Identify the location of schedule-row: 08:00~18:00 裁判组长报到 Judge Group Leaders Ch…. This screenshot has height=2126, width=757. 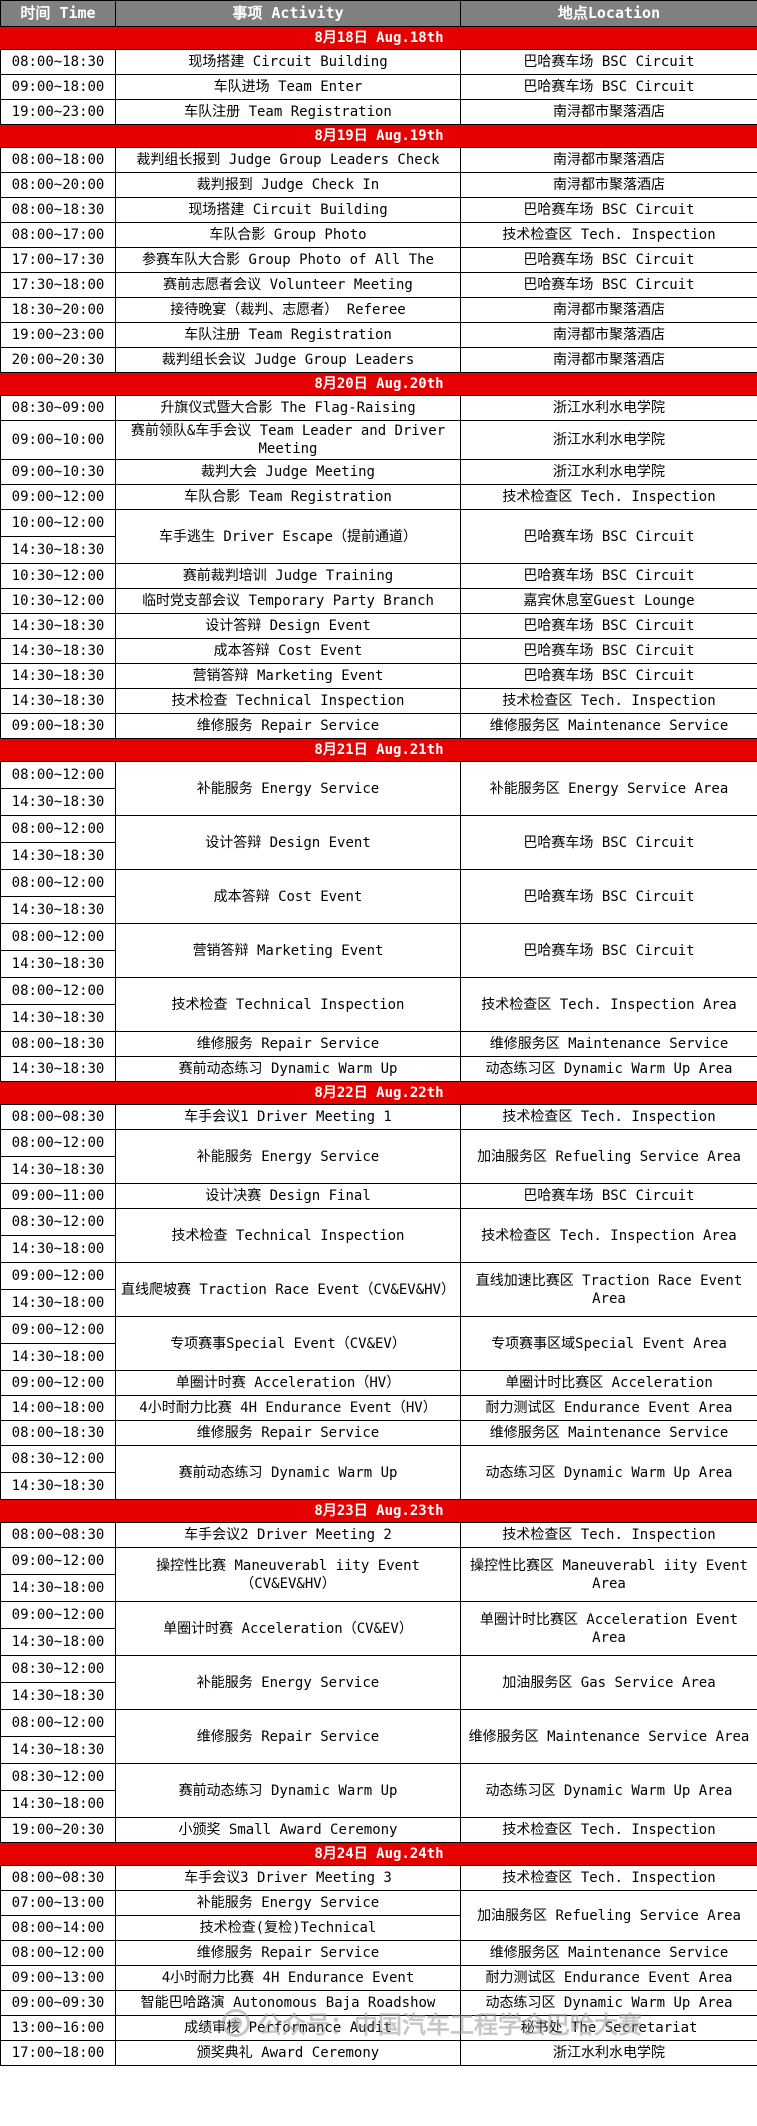
(378, 160).